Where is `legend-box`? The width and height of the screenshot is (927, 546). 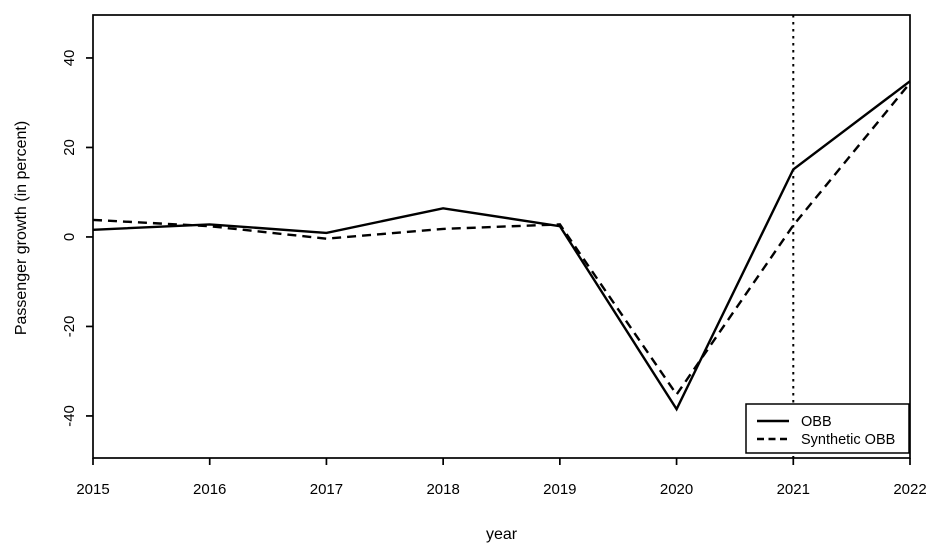
legend-box is located at coordinates (827, 428).